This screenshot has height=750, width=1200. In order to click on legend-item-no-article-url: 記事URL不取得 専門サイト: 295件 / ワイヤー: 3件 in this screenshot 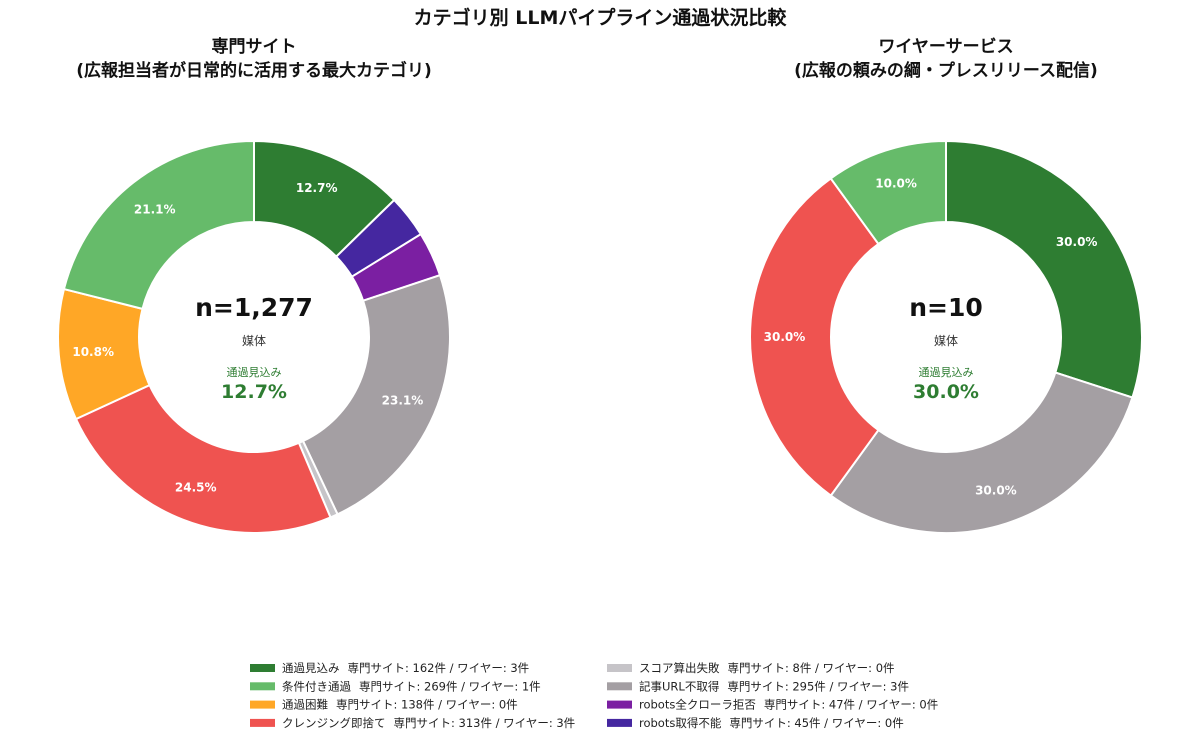, I will do `click(758, 686)`.